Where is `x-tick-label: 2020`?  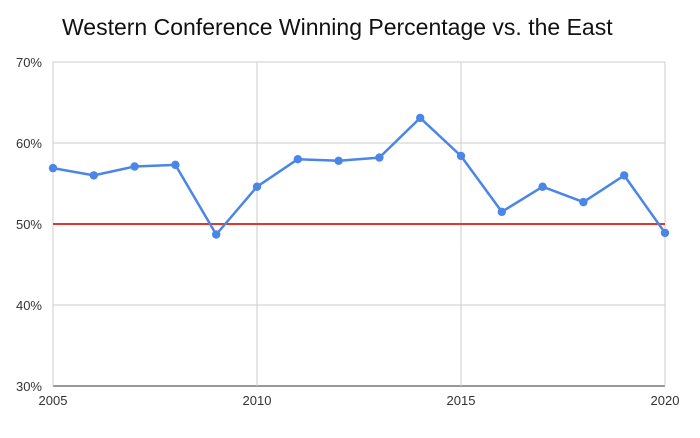 x-tick-label: 2020 is located at coordinates (665, 400).